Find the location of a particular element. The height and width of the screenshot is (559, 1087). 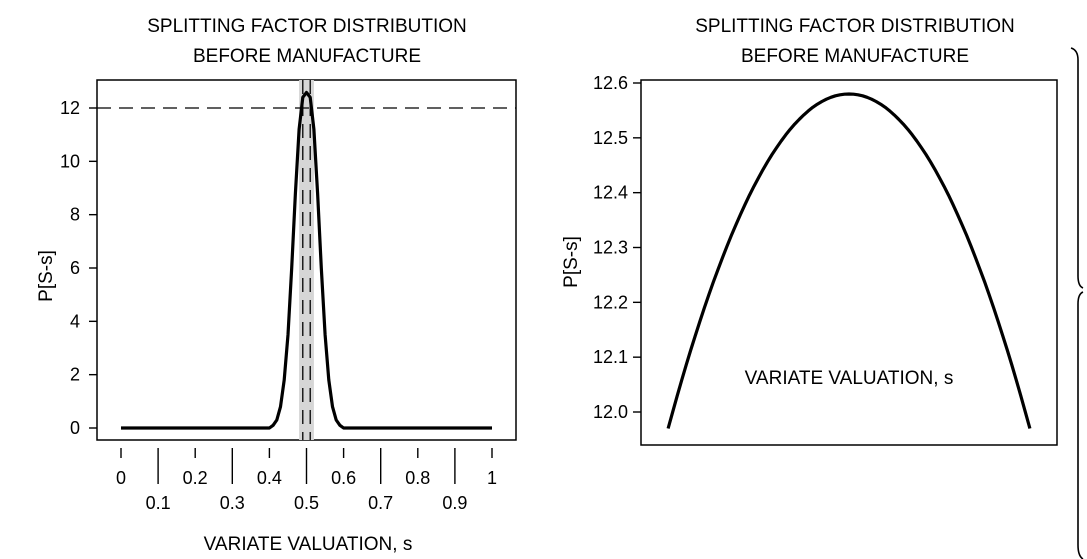

right-y-tick-label: 12.1 is located at coordinates (610, 357).